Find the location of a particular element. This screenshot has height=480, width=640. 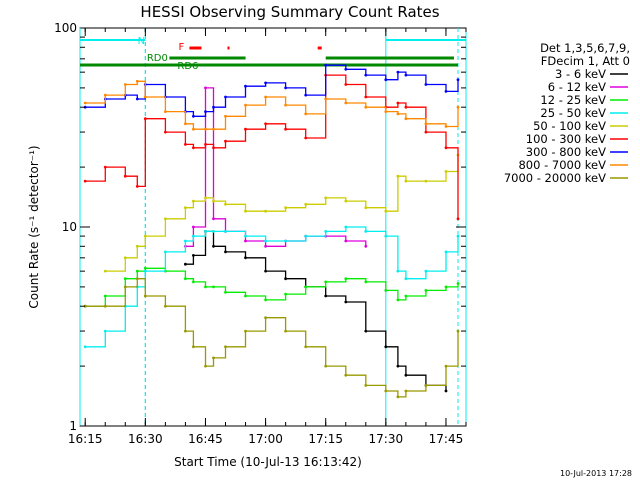

legend-entry-label: 7000 - 20000 keV is located at coordinates (555, 178).